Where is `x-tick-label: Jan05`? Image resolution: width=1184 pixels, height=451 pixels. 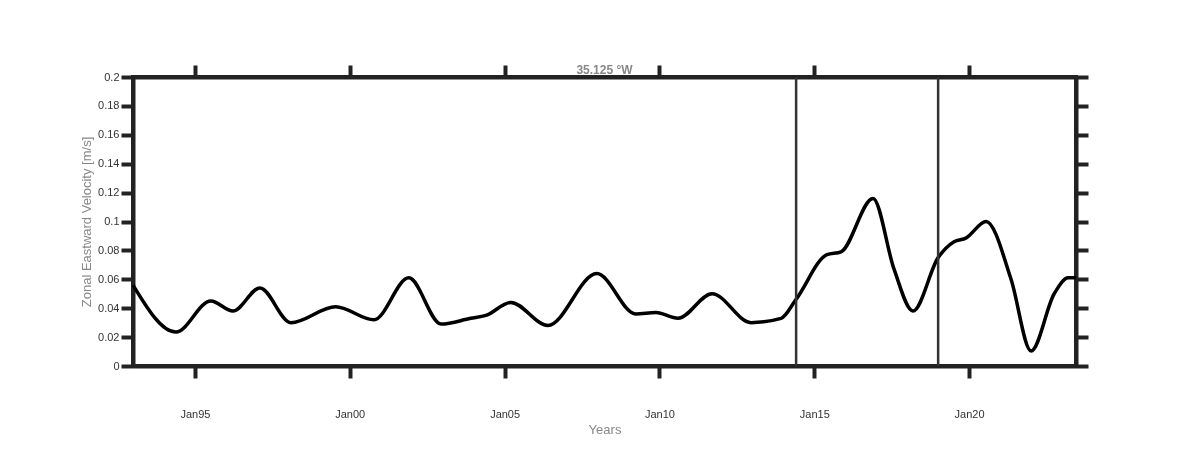 x-tick-label: Jan05 is located at coordinates (505, 413).